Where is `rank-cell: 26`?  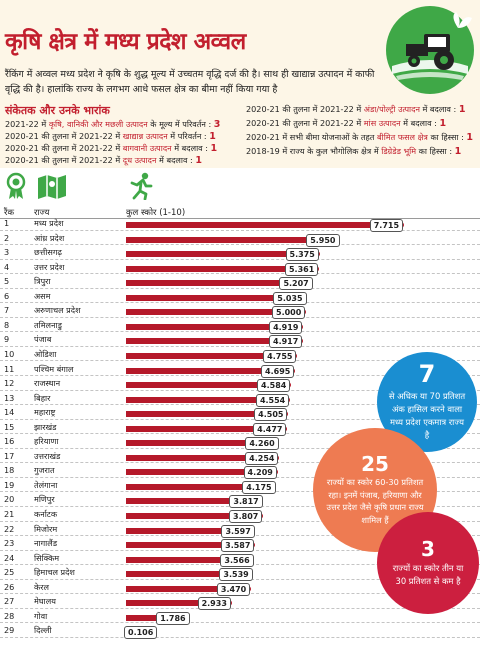 rank-cell: 26 is located at coordinates (9, 586).